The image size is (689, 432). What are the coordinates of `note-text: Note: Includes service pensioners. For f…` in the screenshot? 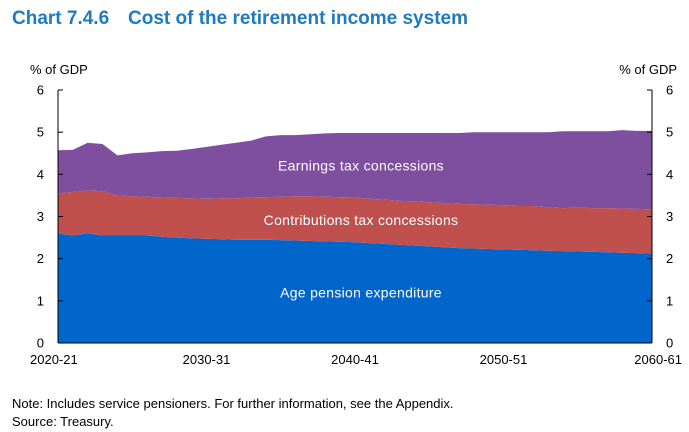 It's located at (233, 403).